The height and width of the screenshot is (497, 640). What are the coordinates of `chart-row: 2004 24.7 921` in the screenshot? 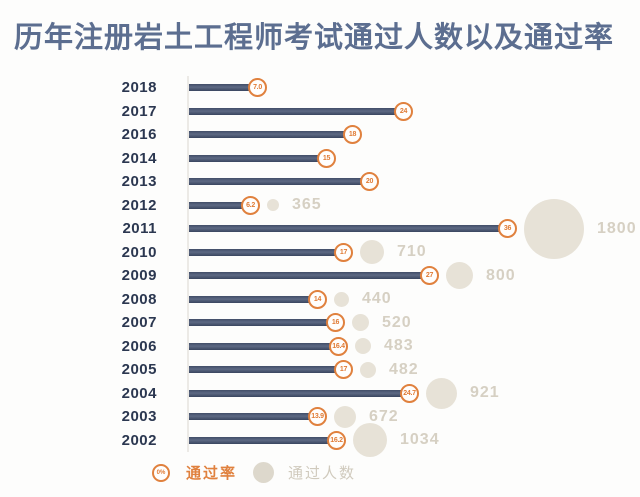 It's located at (370, 393).